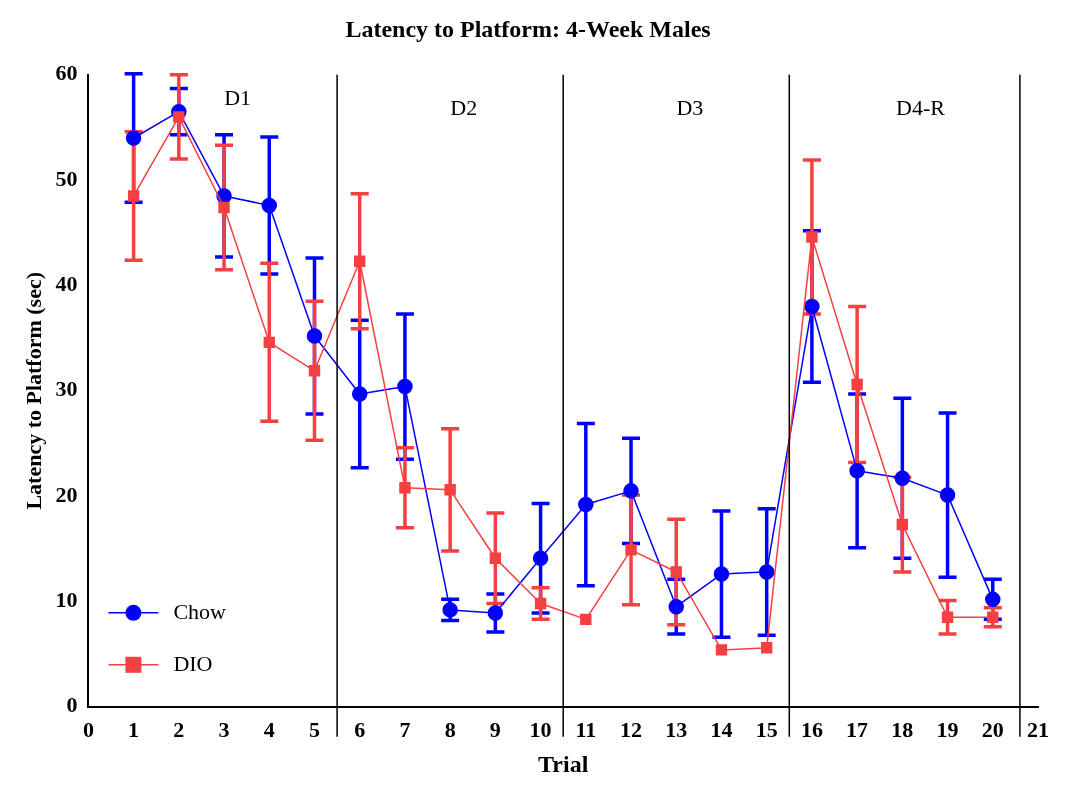 This screenshot has height=794, width=1066. I want to click on x-tick-label: 16, so click(811, 729).